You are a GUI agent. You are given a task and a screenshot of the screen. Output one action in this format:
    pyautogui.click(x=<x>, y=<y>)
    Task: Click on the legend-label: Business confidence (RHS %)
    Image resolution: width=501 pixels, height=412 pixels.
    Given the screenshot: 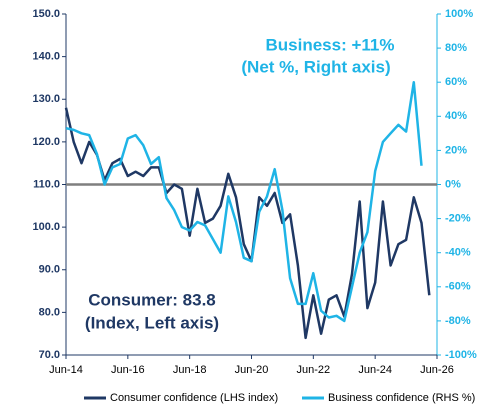 What is the action you would take?
    pyautogui.click(x=401, y=398)
    